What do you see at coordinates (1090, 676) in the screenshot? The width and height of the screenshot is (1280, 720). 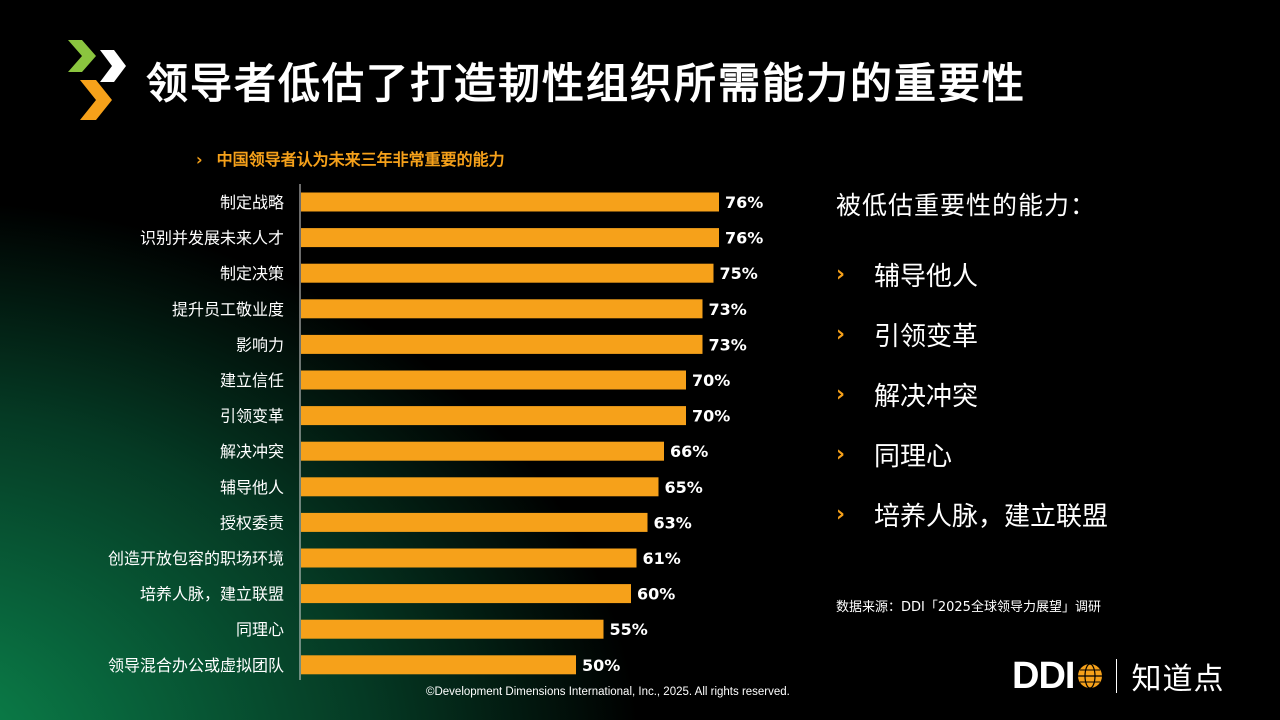 I see `globe-icon` at bounding box center [1090, 676].